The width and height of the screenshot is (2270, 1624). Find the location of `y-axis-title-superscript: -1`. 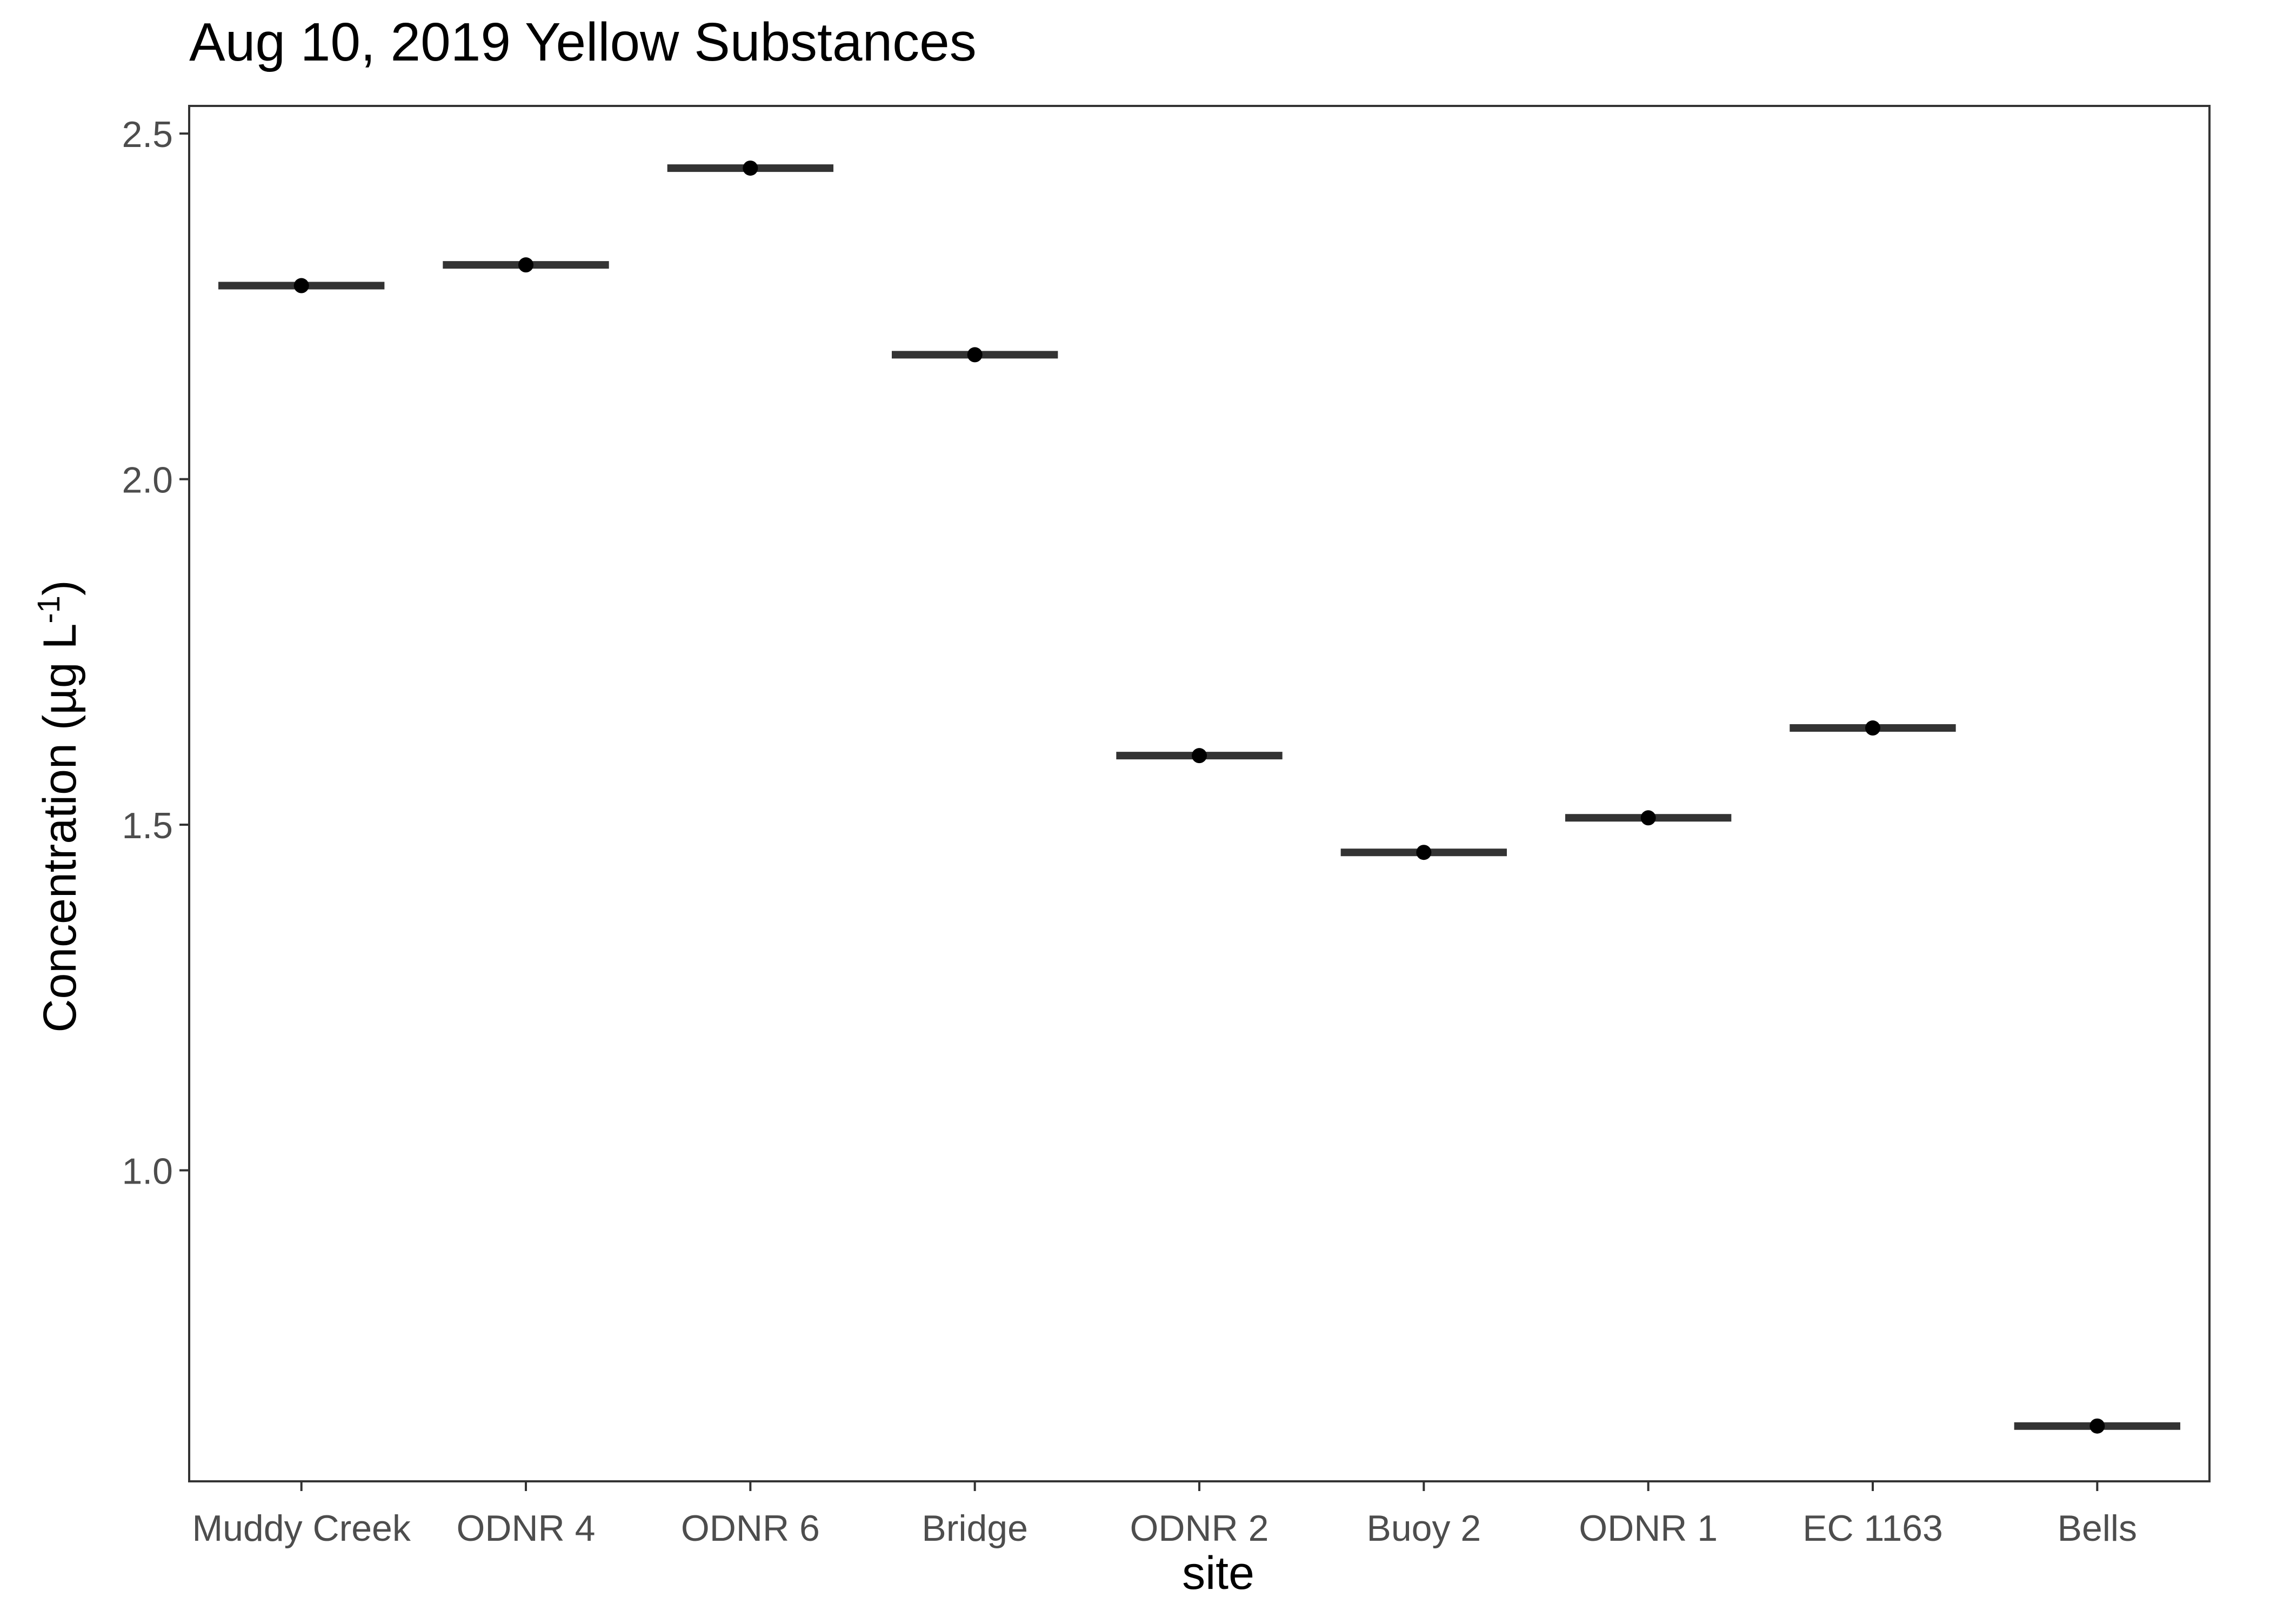

y-axis-title-superscript: -1 is located at coordinates (48, 610).